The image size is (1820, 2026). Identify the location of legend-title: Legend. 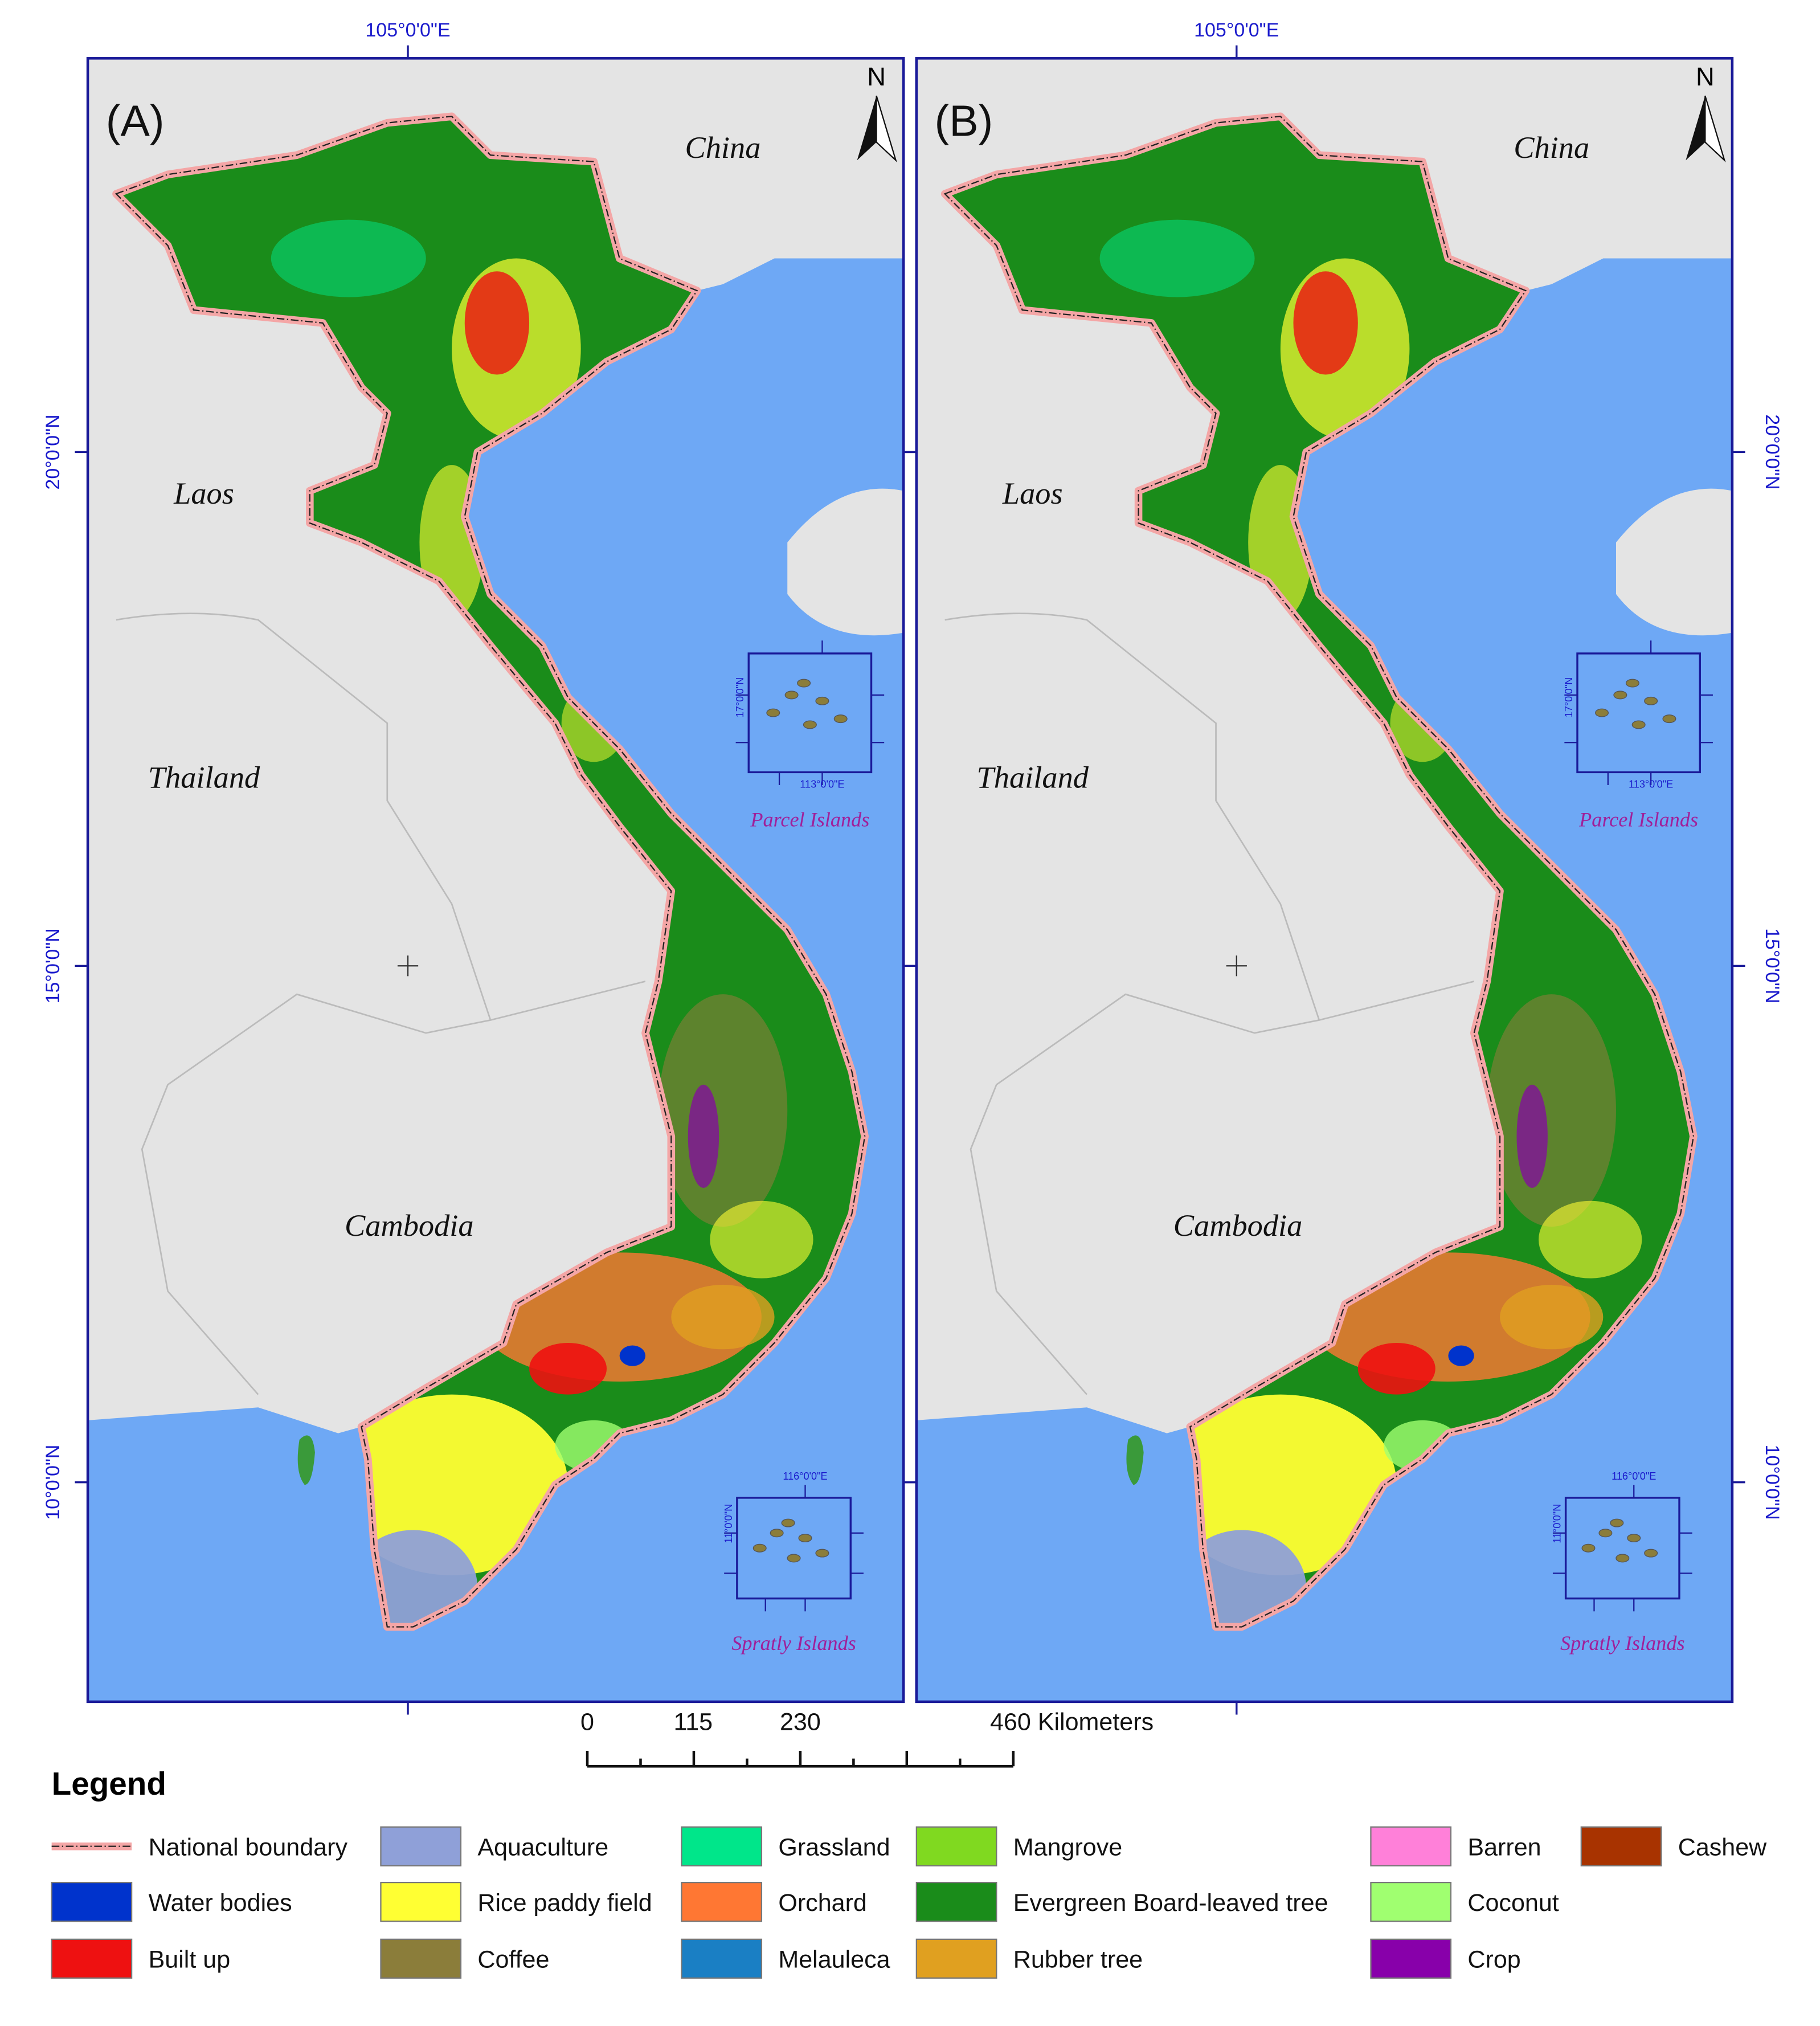
(109, 1784).